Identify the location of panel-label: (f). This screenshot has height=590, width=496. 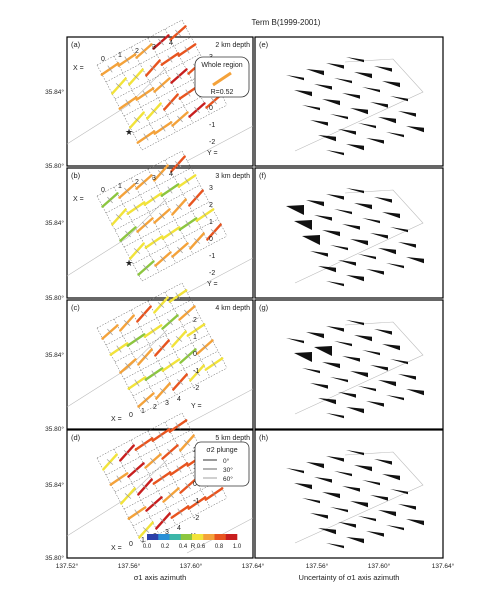
(263, 175).